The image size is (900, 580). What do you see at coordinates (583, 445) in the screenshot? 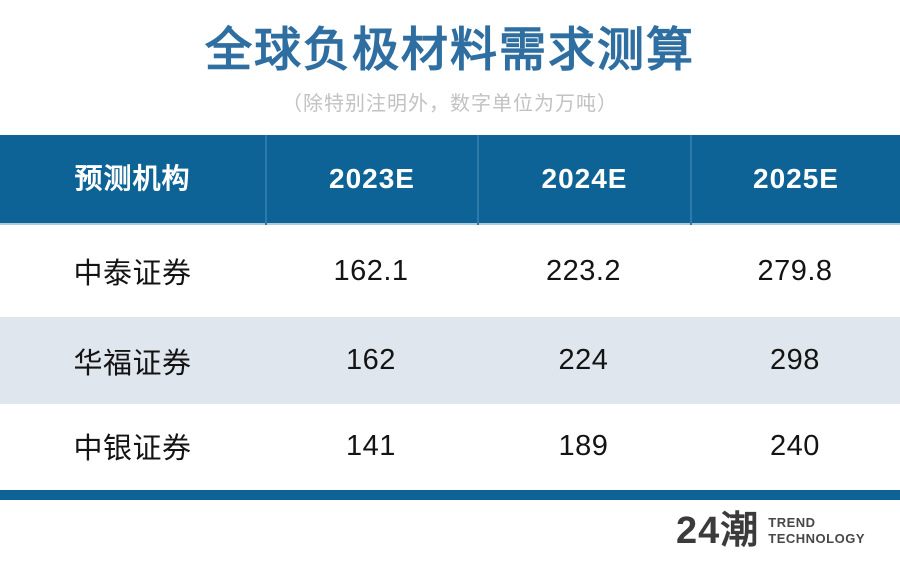
I see `value-cell: 189` at bounding box center [583, 445].